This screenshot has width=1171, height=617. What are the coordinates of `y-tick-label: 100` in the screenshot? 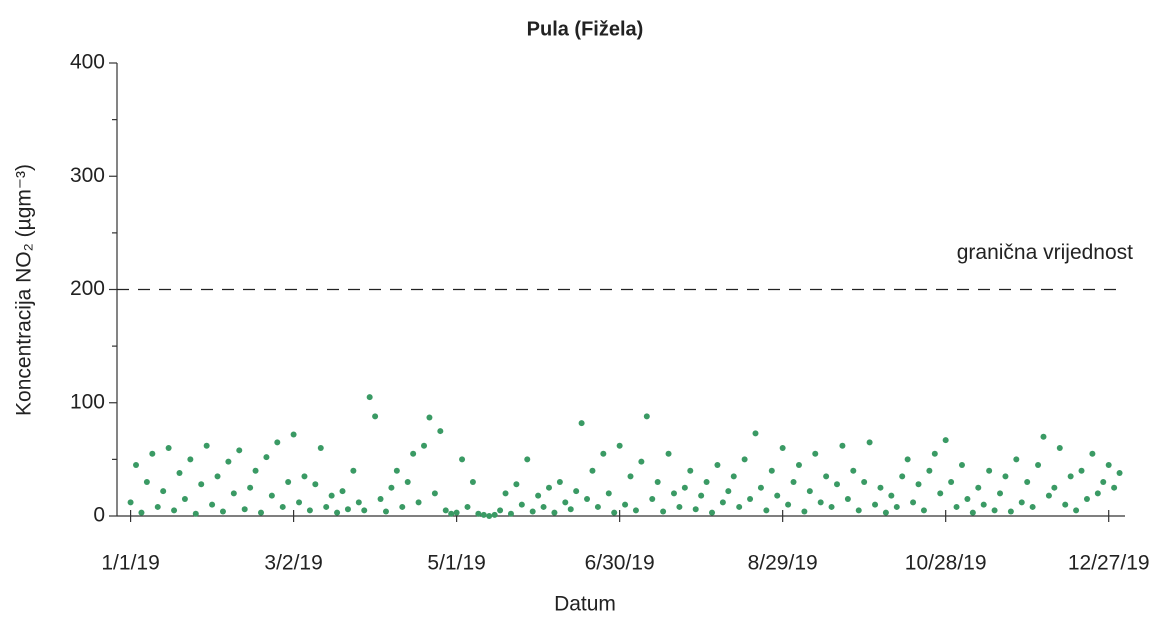 It's located at (87, 401).